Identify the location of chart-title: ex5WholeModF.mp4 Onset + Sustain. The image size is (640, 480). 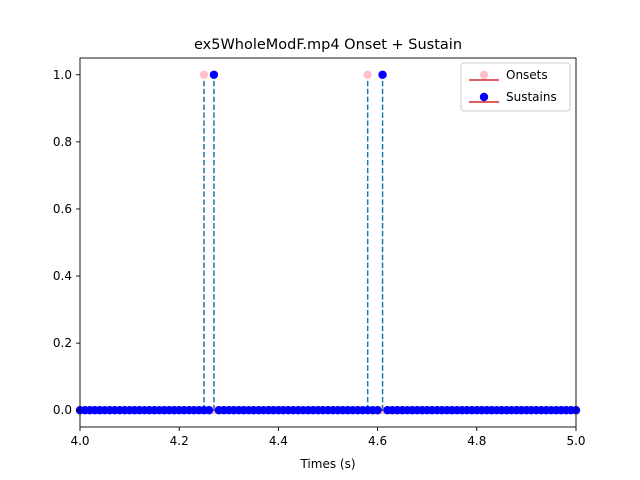
(328, 45).